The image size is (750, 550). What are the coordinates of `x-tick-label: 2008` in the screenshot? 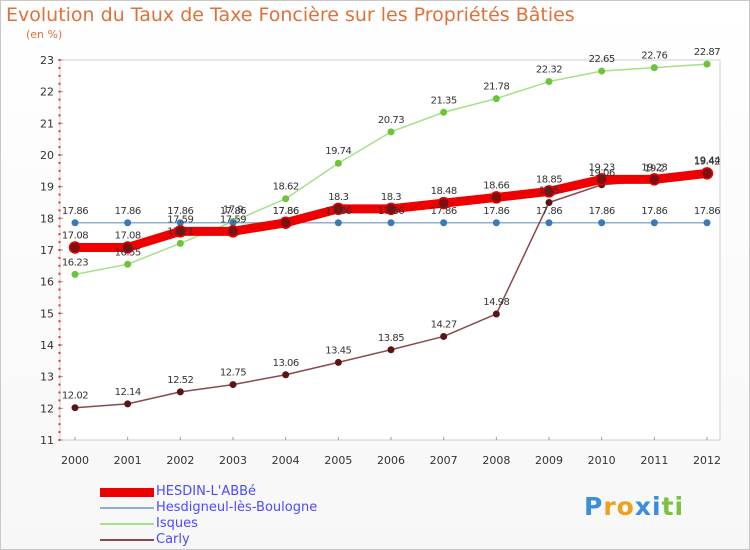 It's located at (496, 460).